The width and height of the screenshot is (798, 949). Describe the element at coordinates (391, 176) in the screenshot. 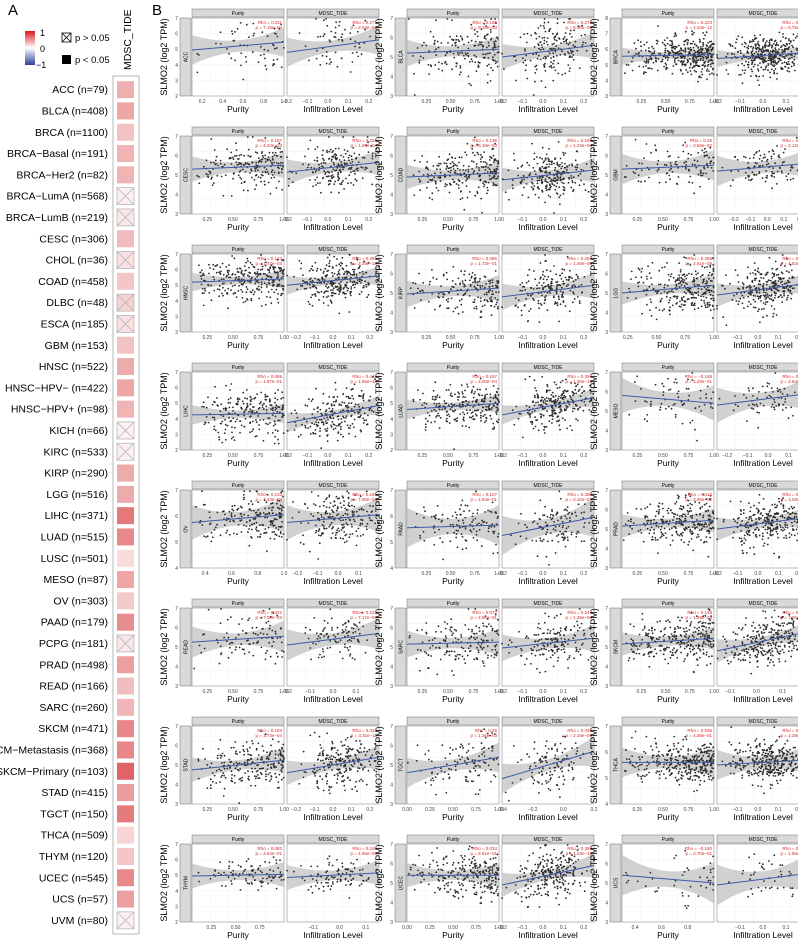

I see `y-tick-label: 5` at that location.